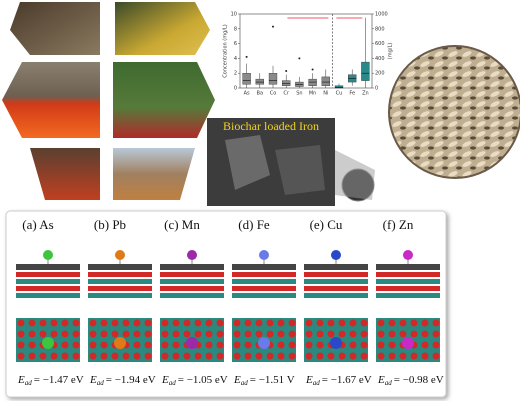  What do you see at coordinates (131, 380) in the screenshot?
I see `energy-value: = −1.94 eV` at bounding box center [131, 380].